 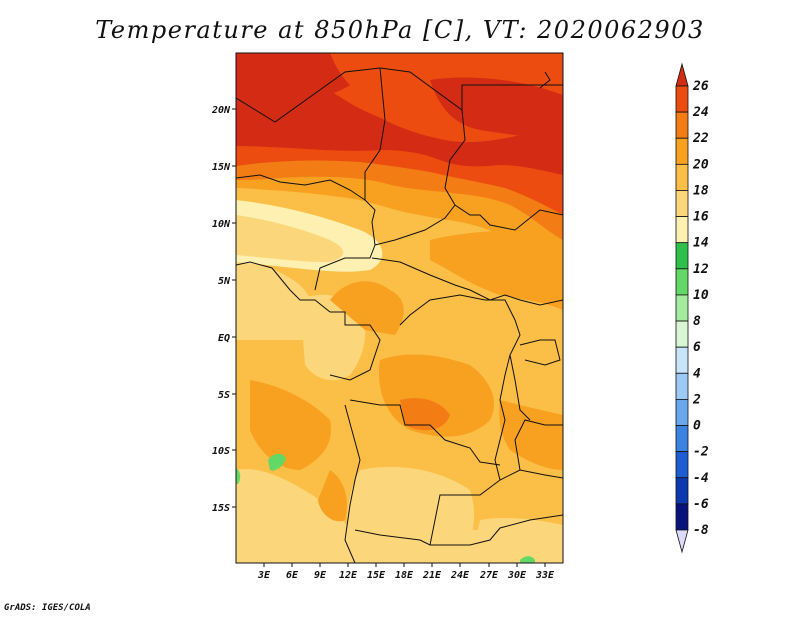 What do you see at coordinates (682, 74) in the screenshot?
I see `colorbar-top-arrow` at bounding box center [682, 74].